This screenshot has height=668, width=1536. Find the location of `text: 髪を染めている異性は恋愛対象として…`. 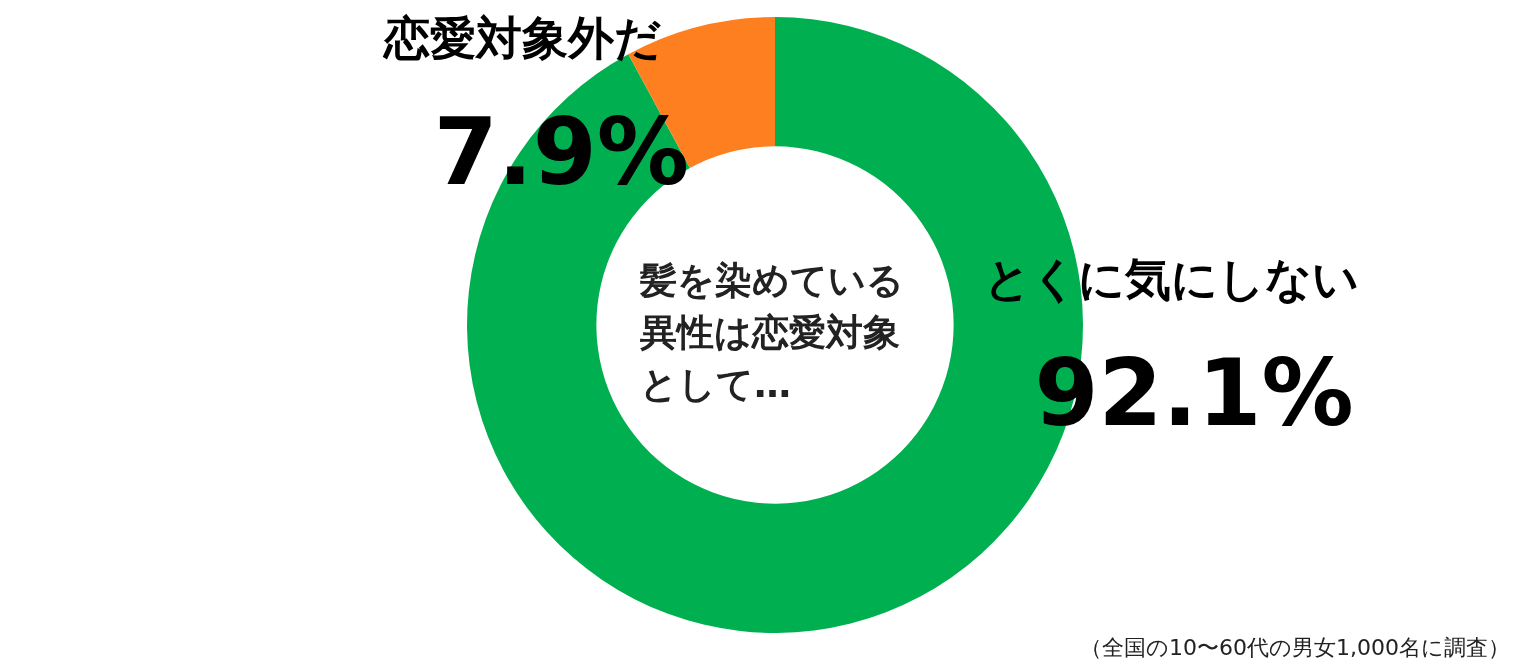

text: 髪を染めている異性は恋愛対象として… is located at coordinates (772, 333).